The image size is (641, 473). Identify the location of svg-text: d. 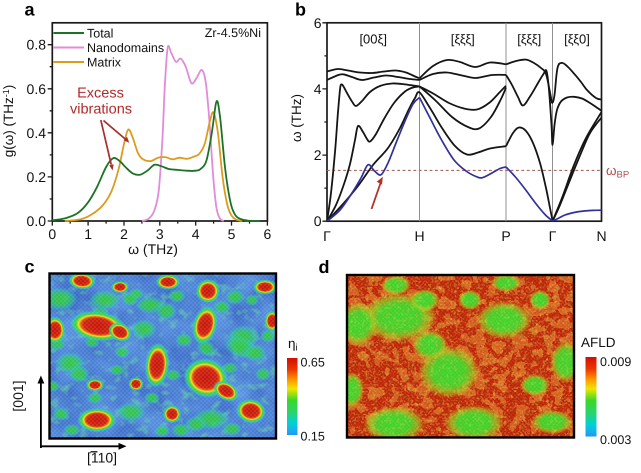
(324, 267).